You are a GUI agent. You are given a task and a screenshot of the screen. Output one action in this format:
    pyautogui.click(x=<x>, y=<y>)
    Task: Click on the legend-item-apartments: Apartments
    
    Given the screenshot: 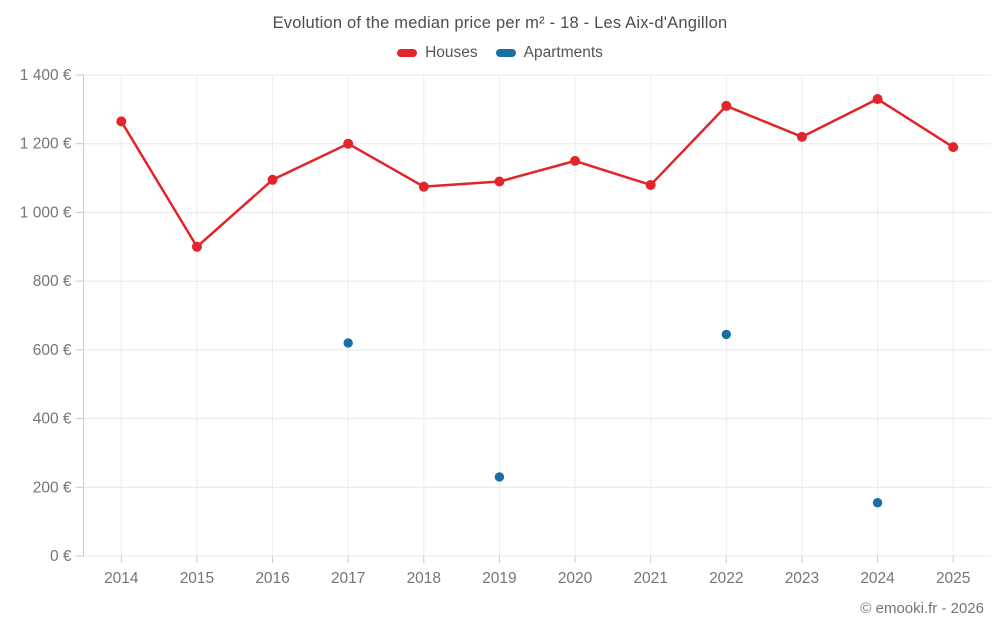 What is the action you would take?
    pyautogui.click(x=549, y=53)
    